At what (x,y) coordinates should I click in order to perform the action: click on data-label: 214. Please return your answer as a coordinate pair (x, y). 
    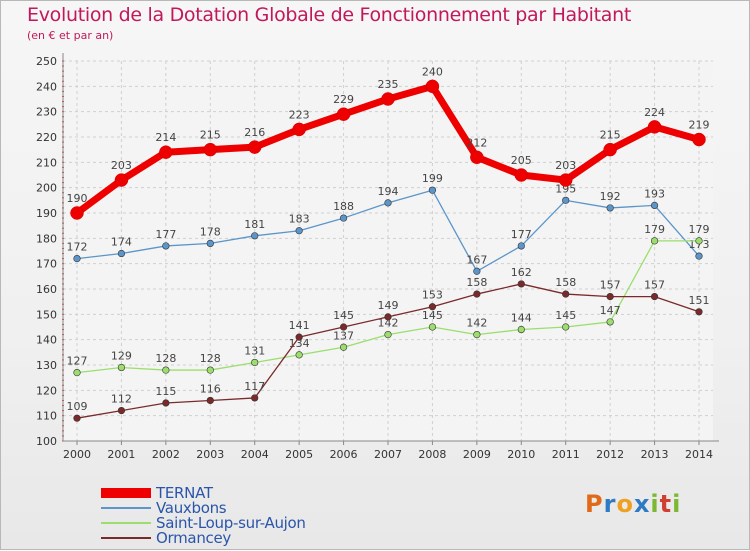
    Looking at the image, I should click on (165, 137).